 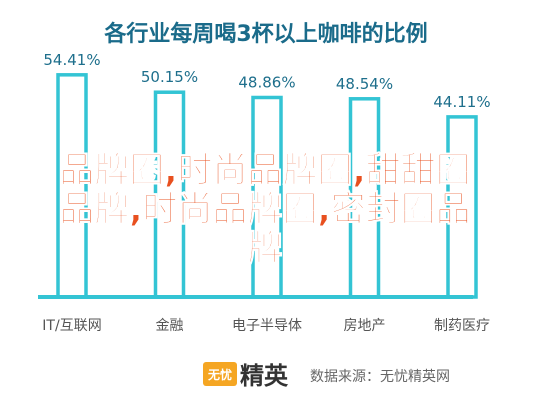 I want to click on category-label-3: 电子半导体, so click(x=267, y=326).